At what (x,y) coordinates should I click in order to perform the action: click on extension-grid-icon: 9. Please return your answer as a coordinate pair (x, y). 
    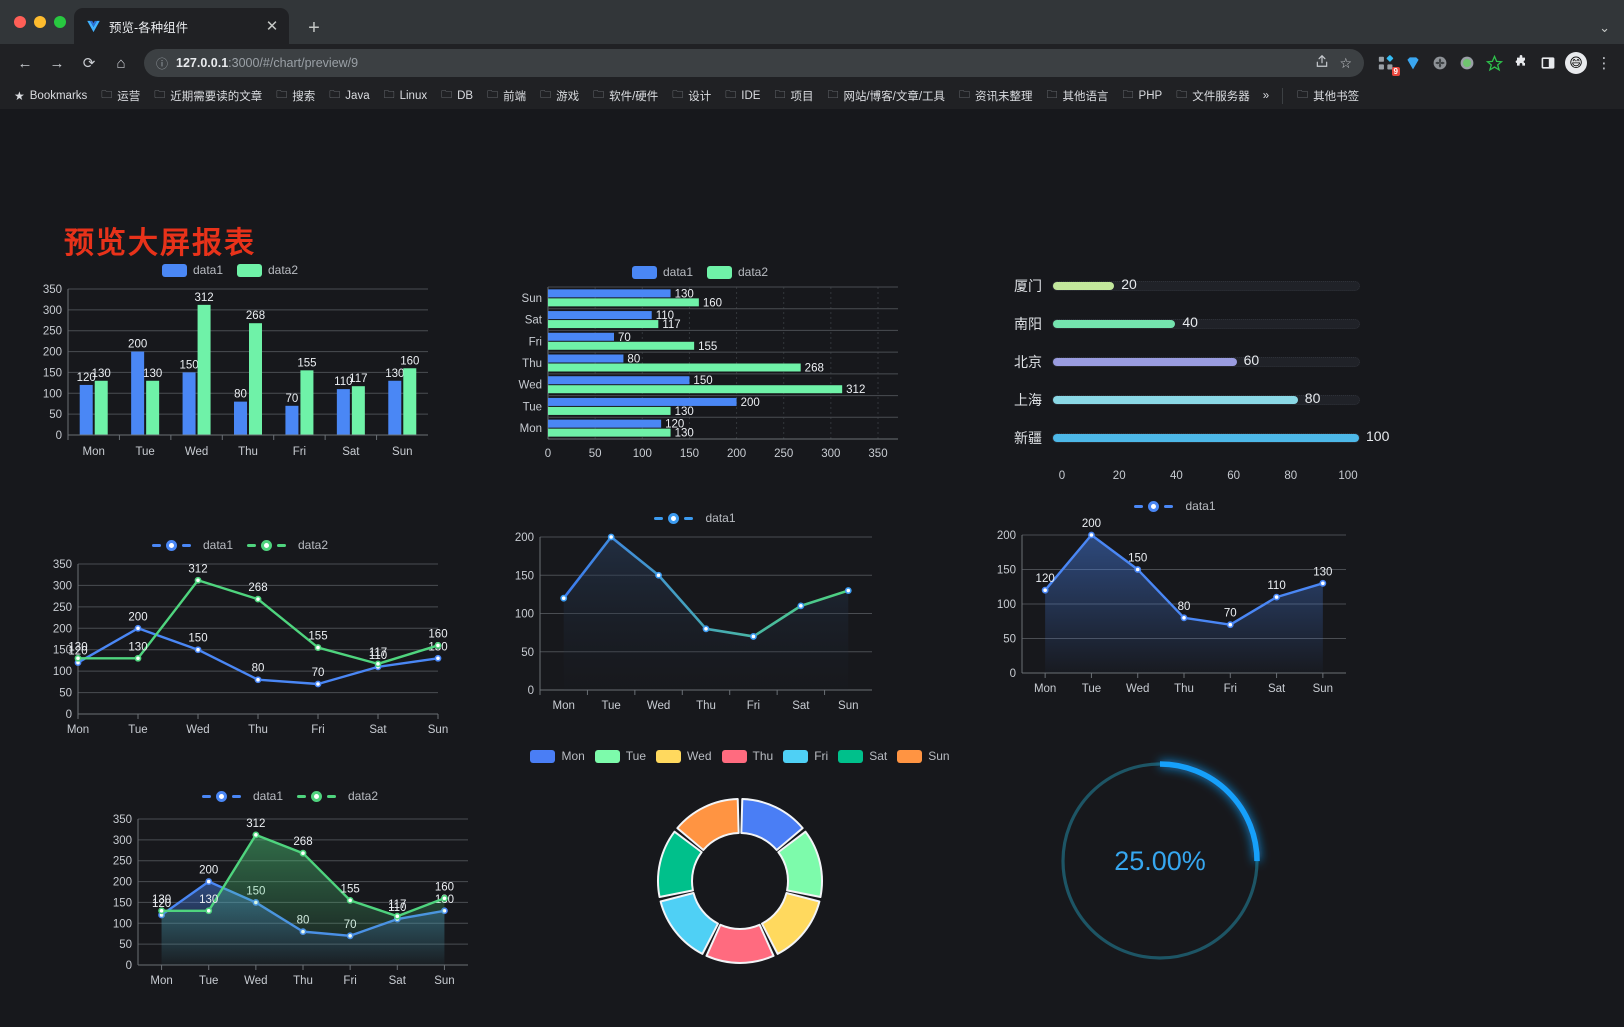
    Looking at the image, I should click on (1388, 64).